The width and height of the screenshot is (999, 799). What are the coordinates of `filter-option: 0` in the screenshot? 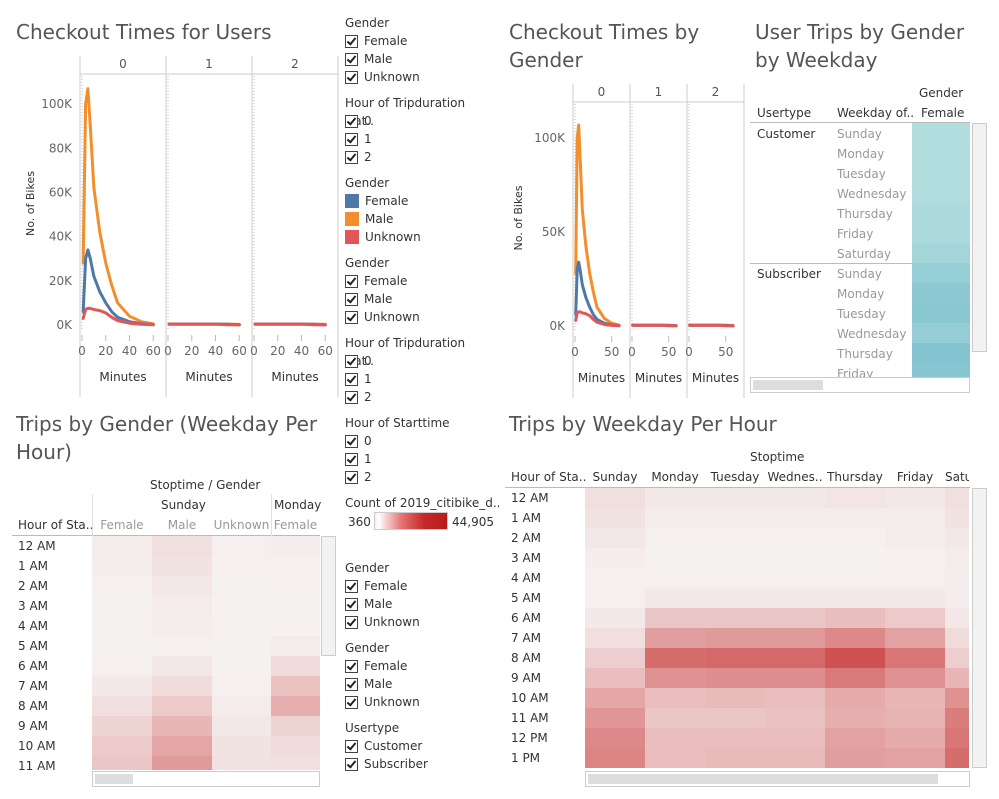 It's located at (420, 441).